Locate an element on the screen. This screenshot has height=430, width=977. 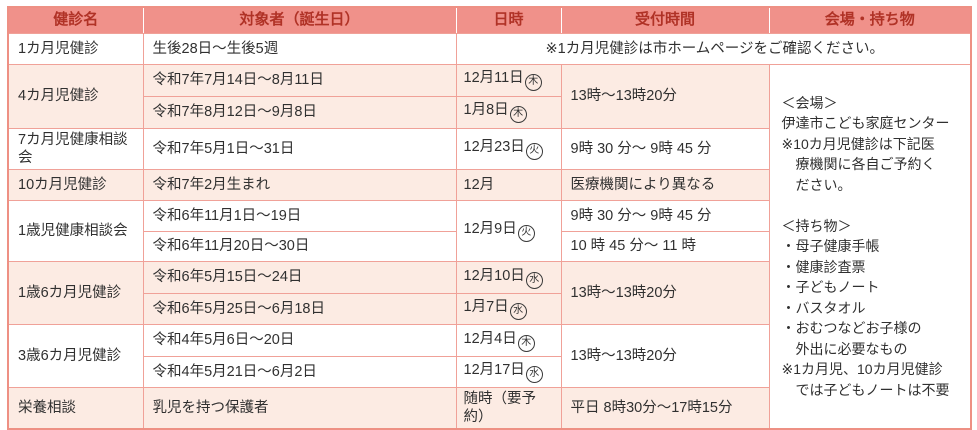
target-range: 令和7年2月生まれ is located at coordinates (299, 185).